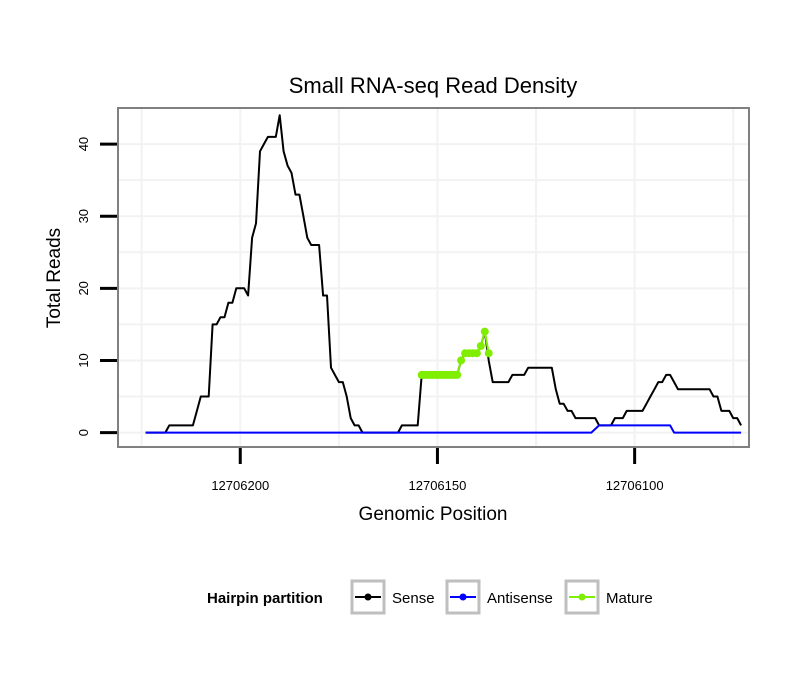  What do you see at coordinates (83, 288) in the screenshot?
I see `y-tick-label: 20` at bounding box center [83, 288].